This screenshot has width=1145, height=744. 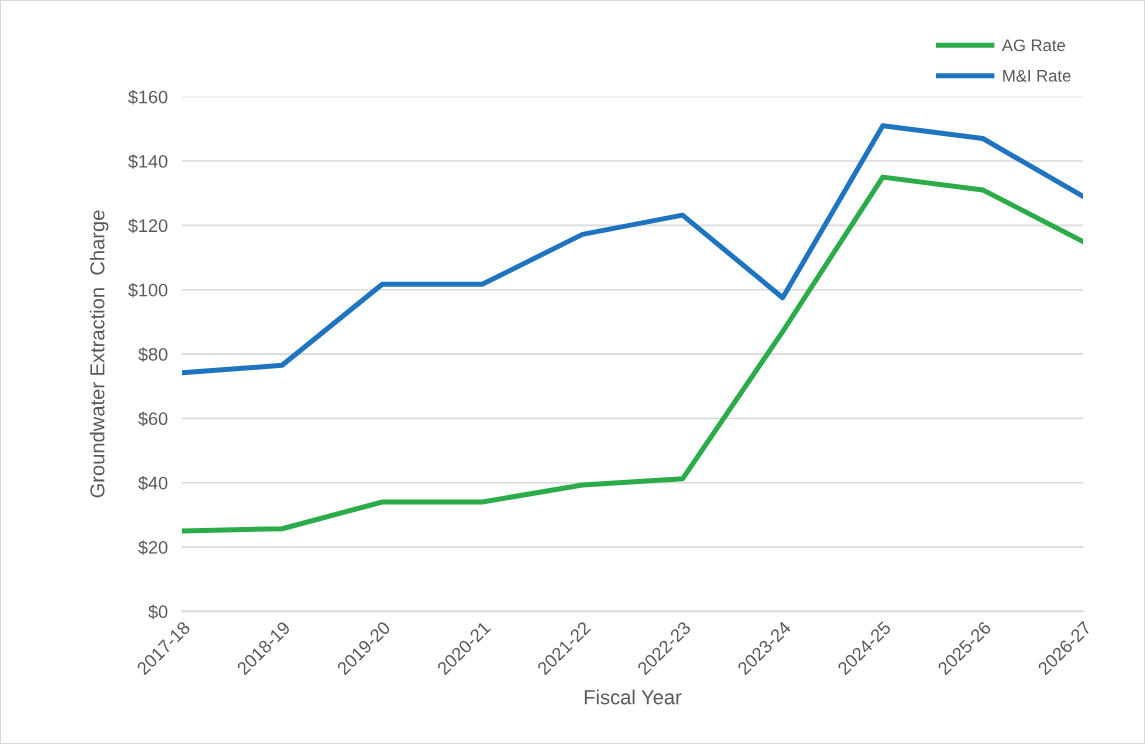 What do you see at coordinates (153, 483) in the screenshot?
I see `y-tick-label: $40` at bounding box center [153, 483].